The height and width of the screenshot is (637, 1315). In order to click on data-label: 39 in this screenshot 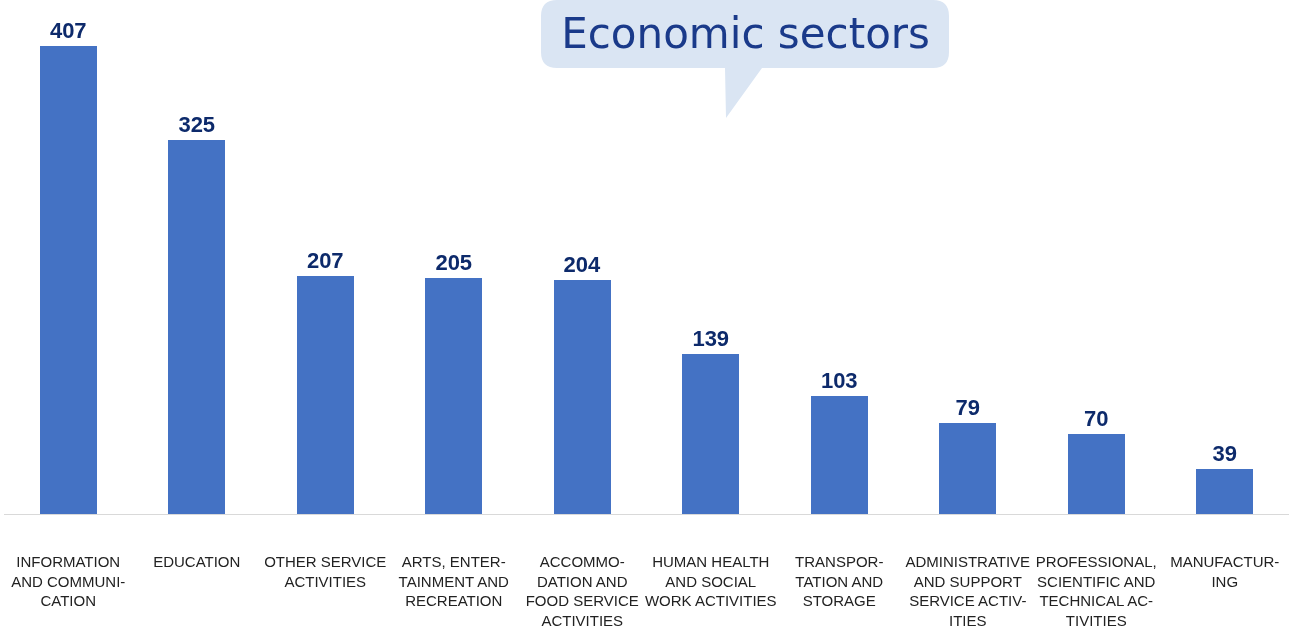, I will do `click(1224, 454)`.